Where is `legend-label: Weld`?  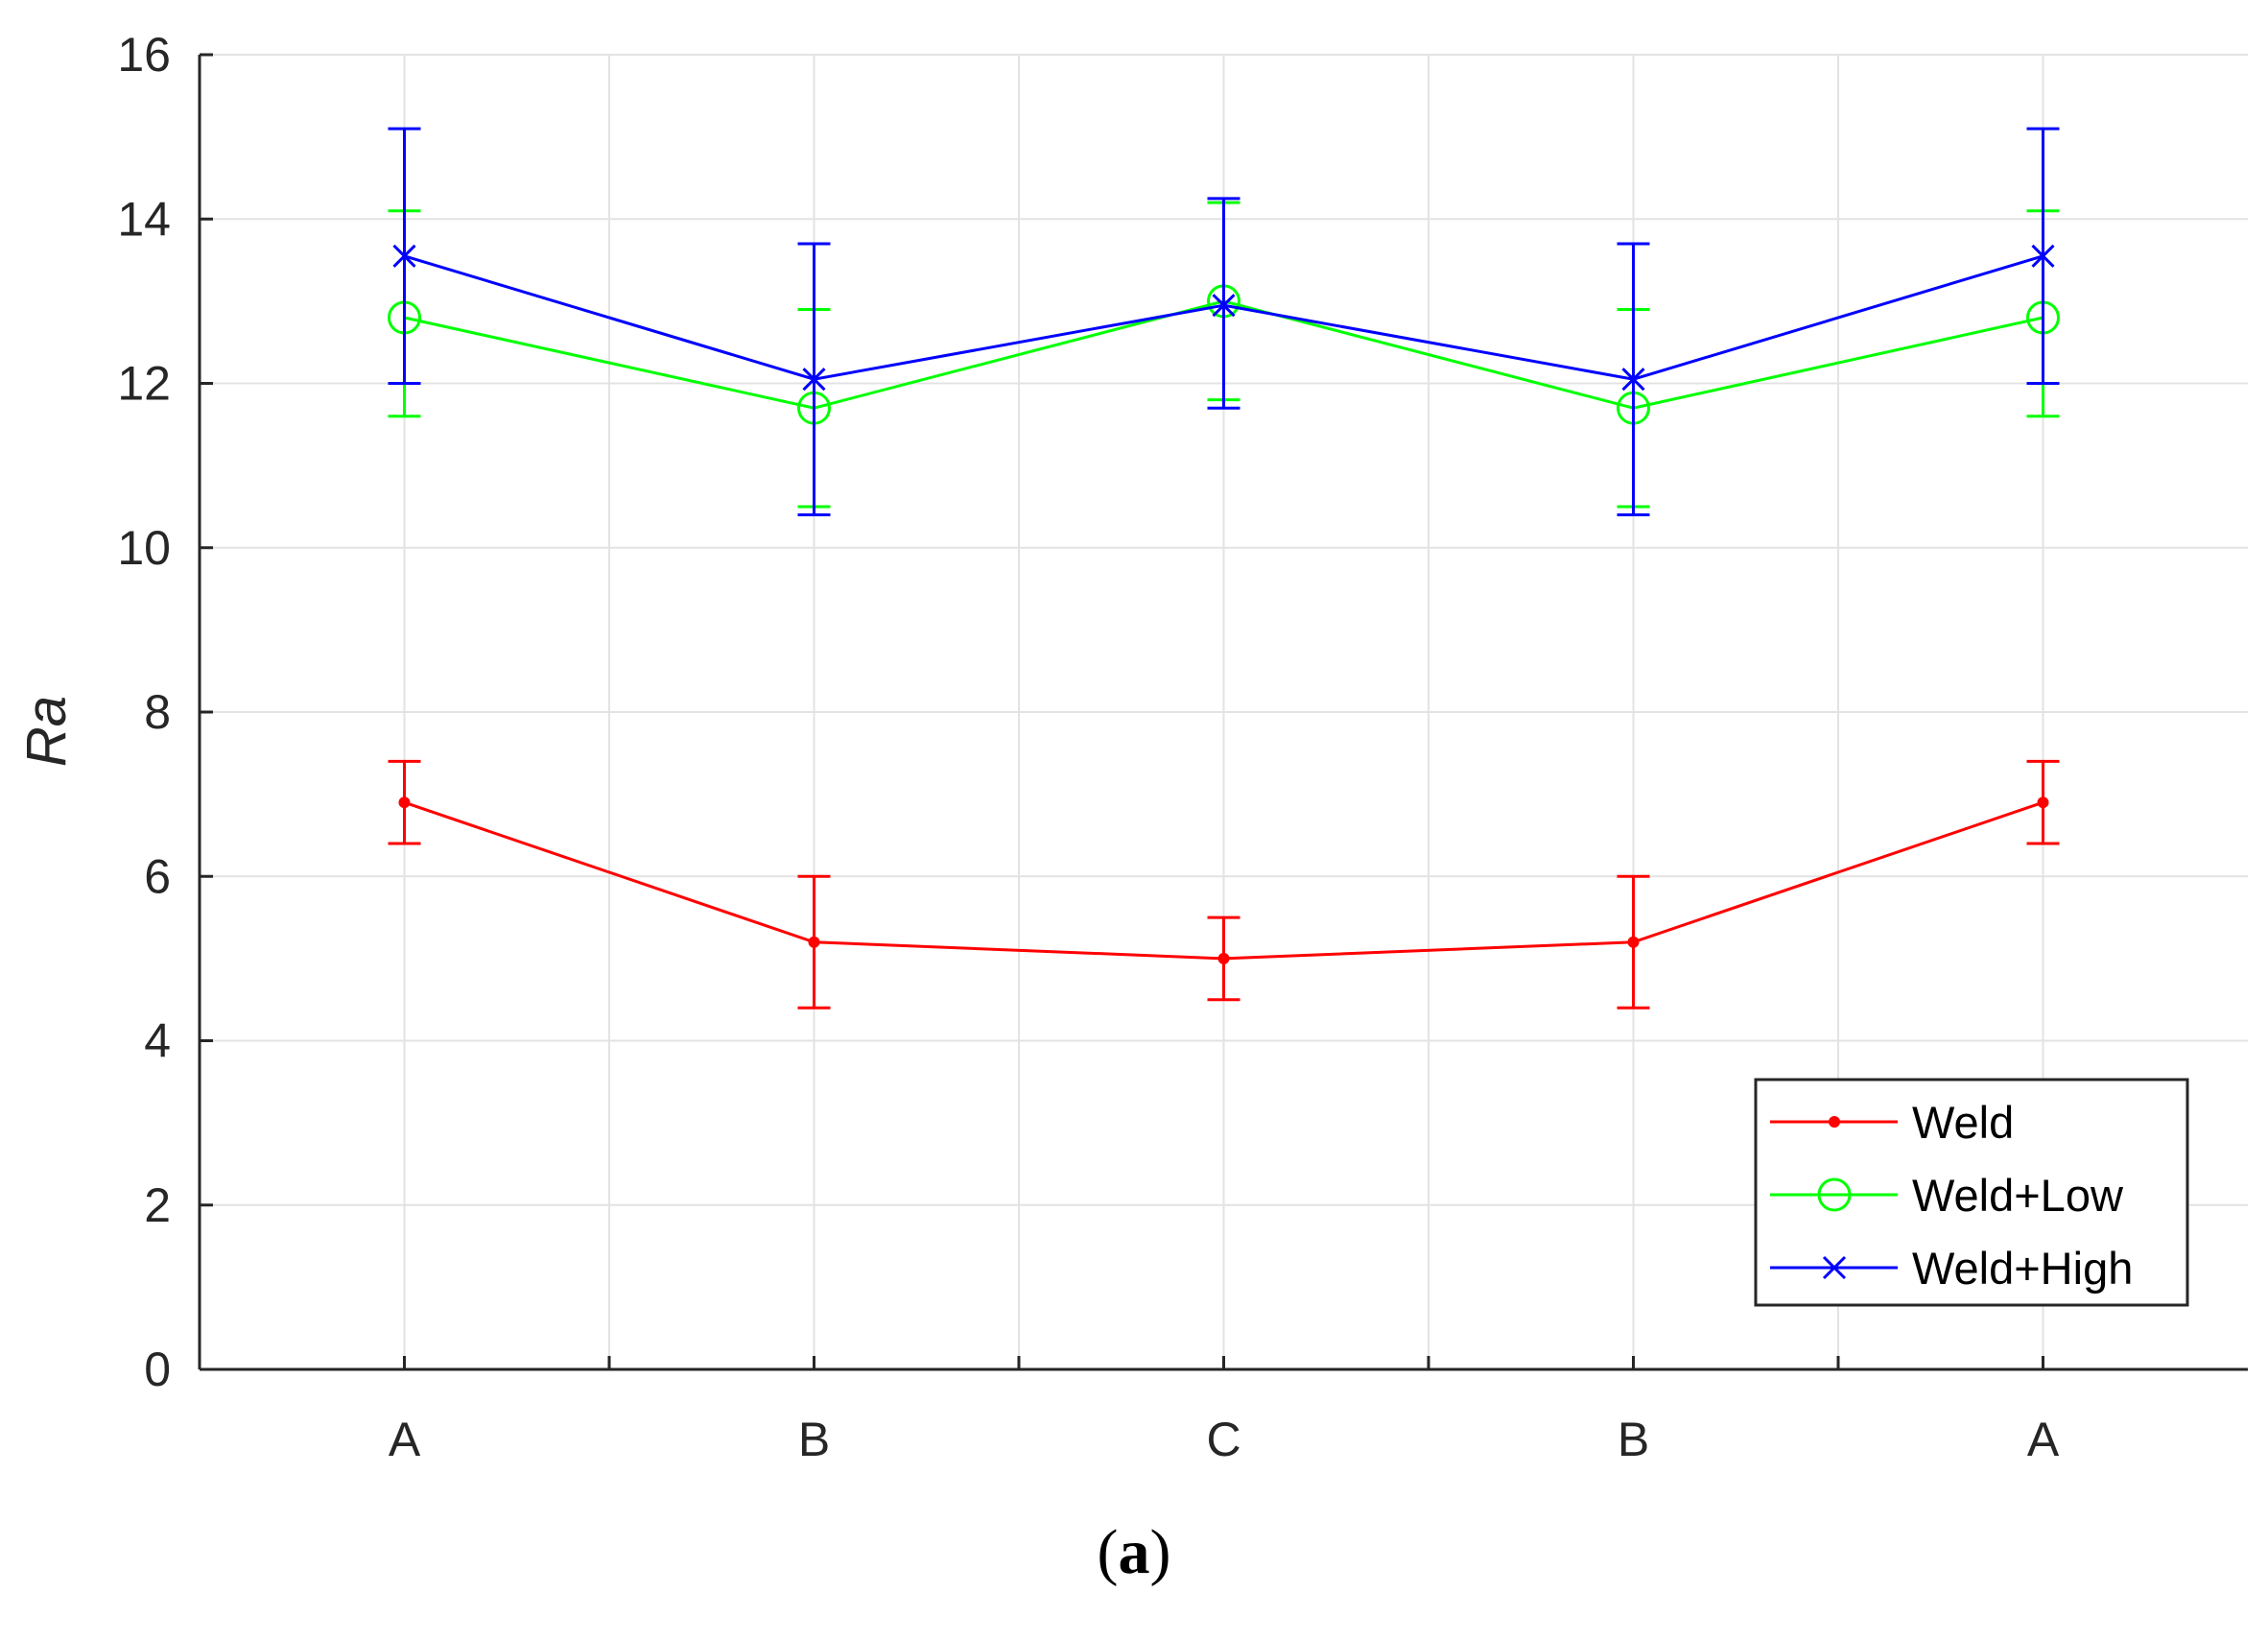 legend-label: Weld is located at coordinates (1963, 1122).